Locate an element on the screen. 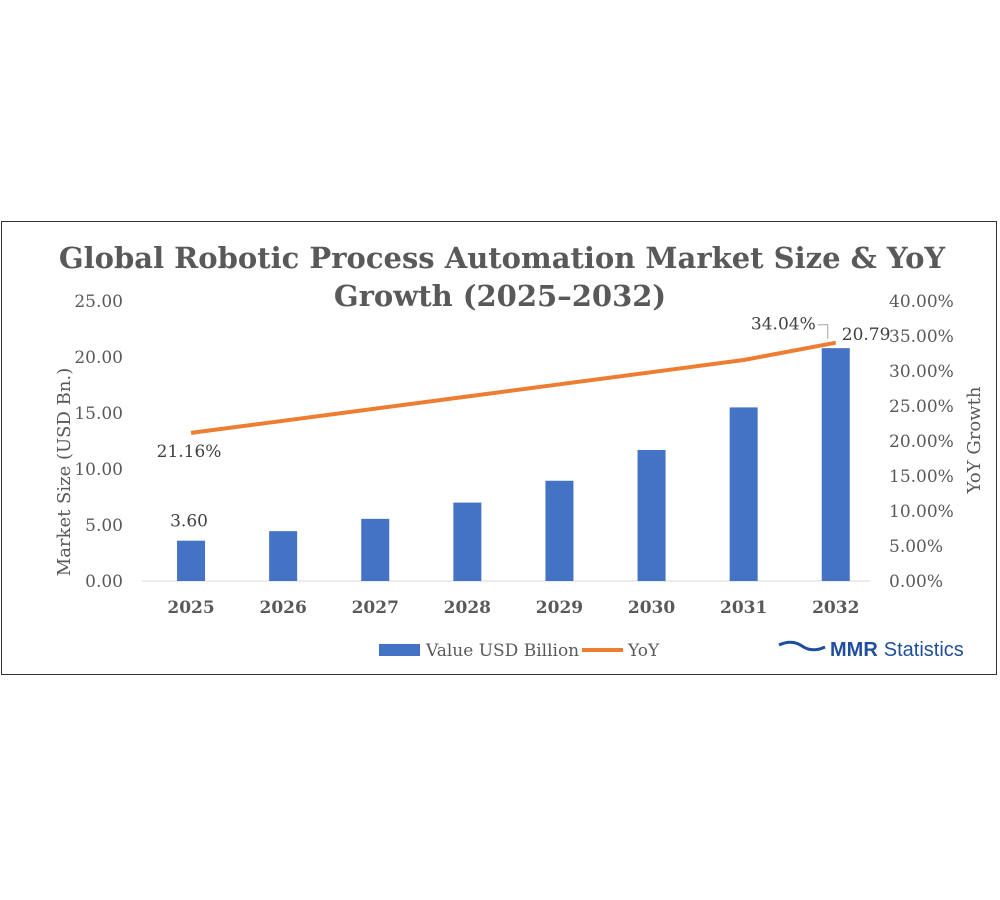 The width and height of the screenshot is (1000, 900). line-series-group is located at coordinates (513, 387).